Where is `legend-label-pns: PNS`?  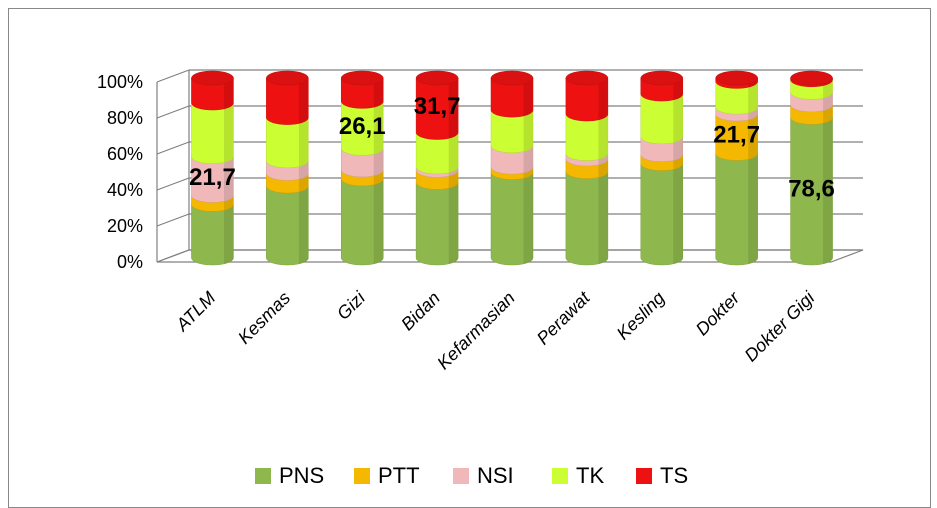 legend-label-pns: PNS is located at coordinates (301, 475).